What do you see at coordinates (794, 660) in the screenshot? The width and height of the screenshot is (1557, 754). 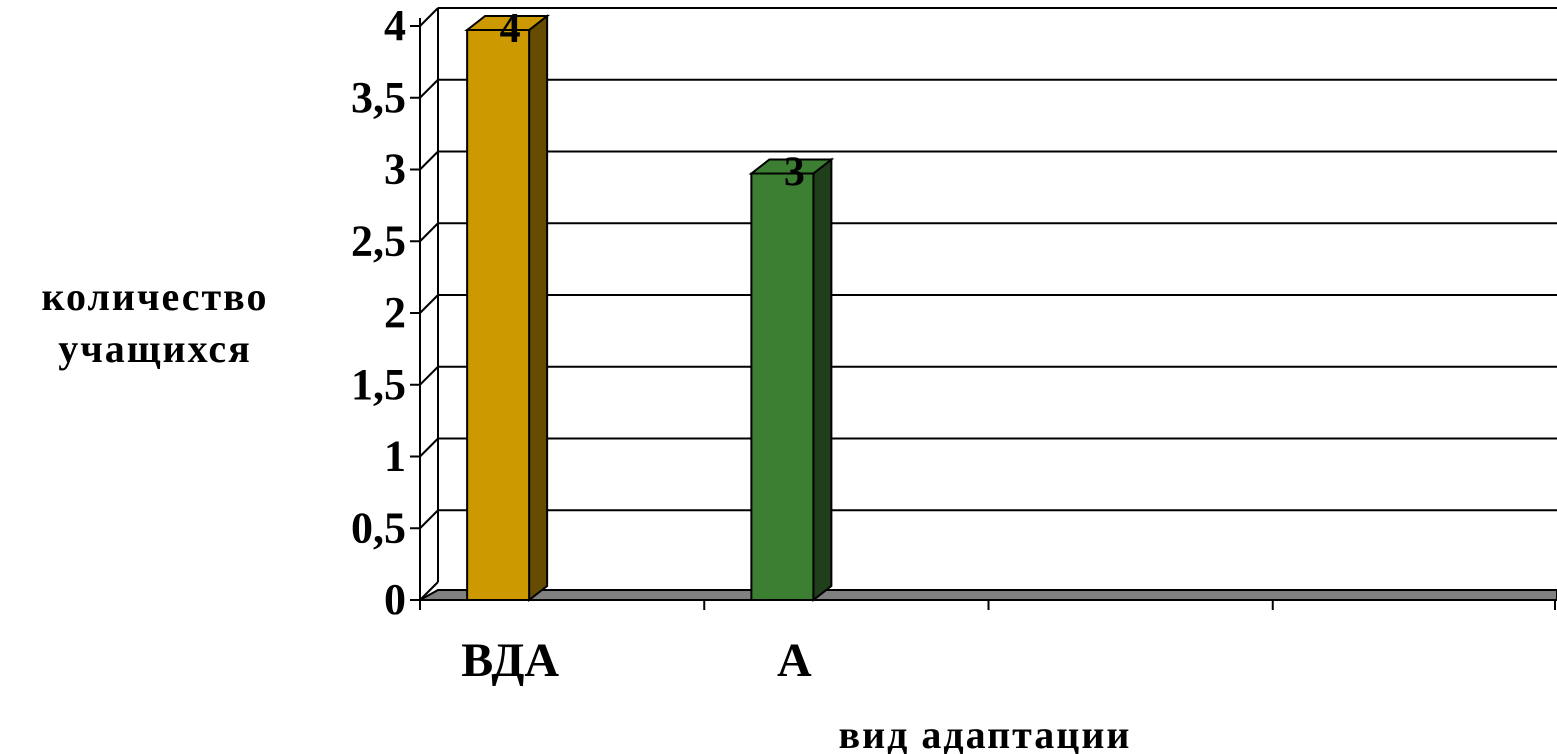 I see `x-category-label: А` at bounding box center [794, 660].